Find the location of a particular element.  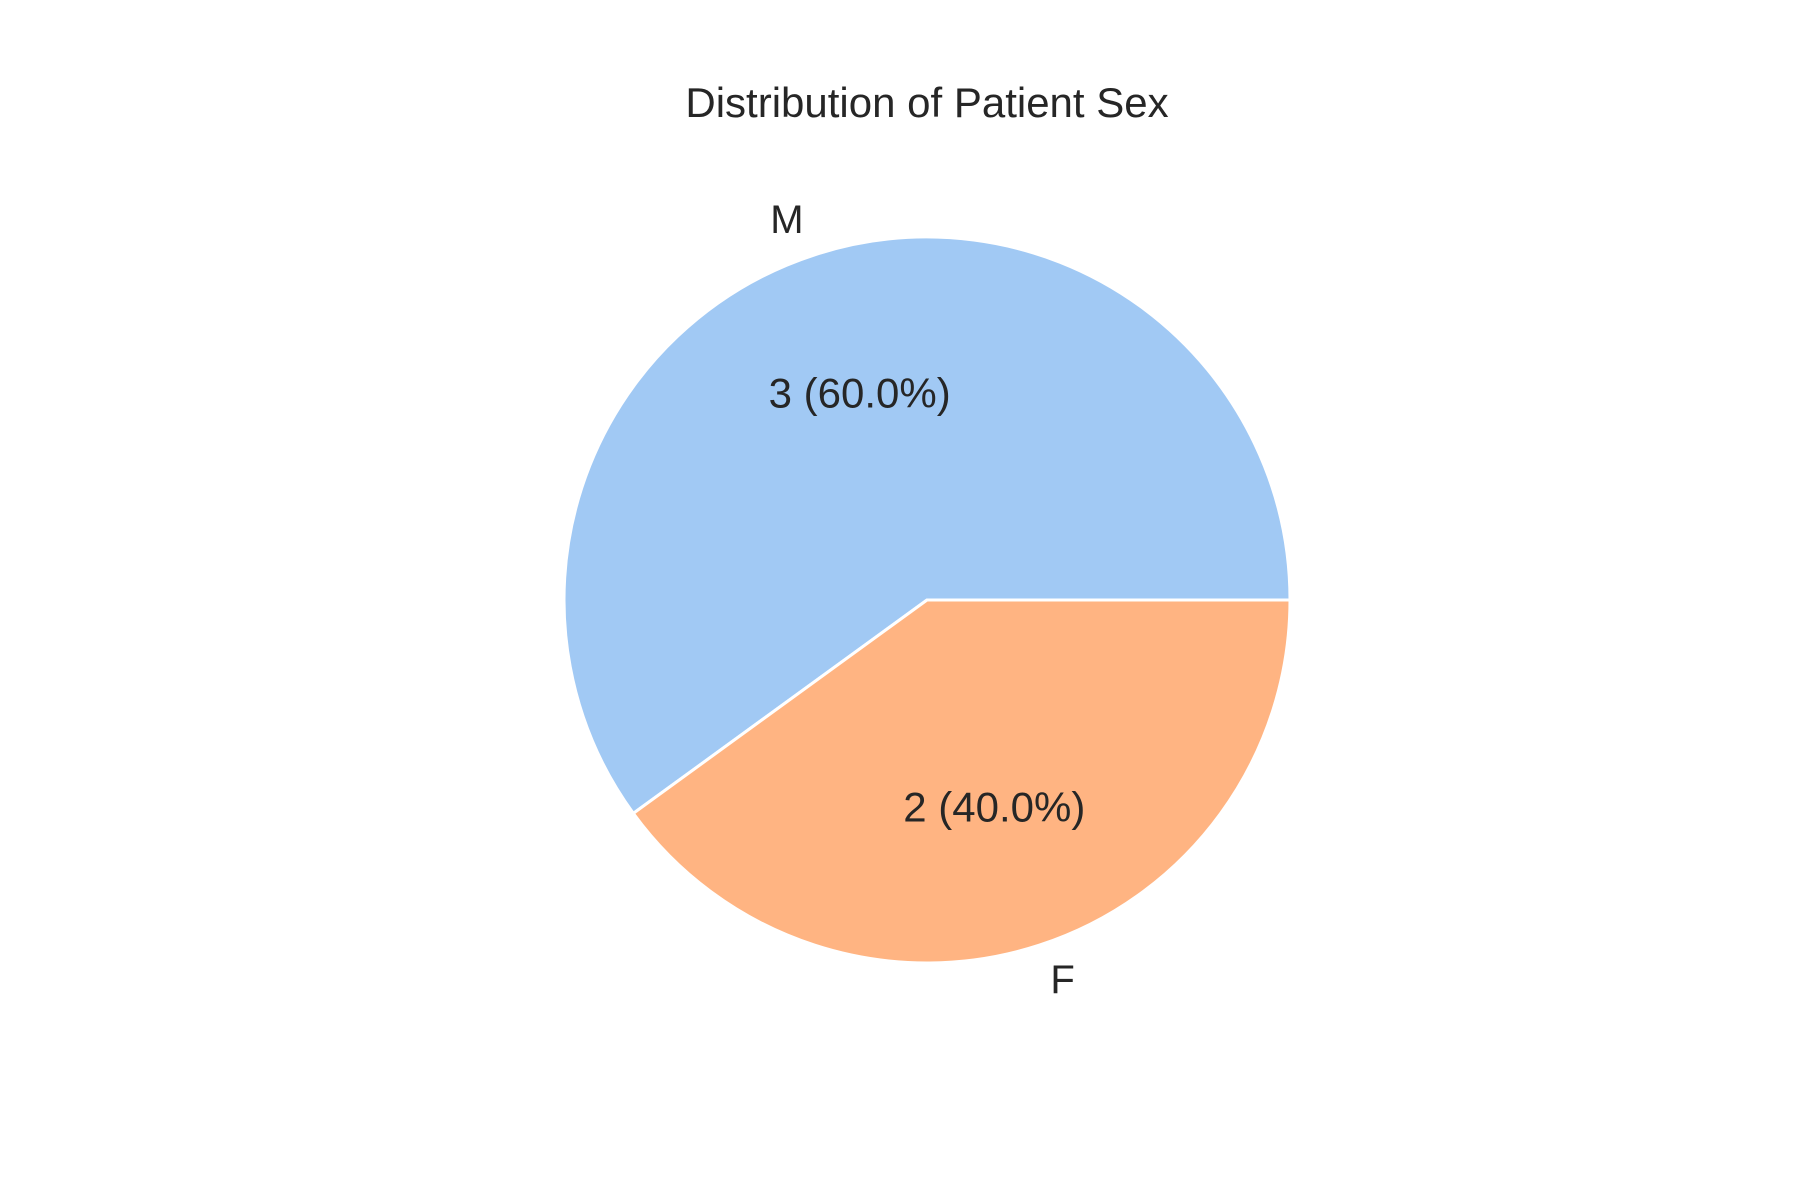

pct-label-m: 3 (60.0%) is located at coordinates (860, 392).